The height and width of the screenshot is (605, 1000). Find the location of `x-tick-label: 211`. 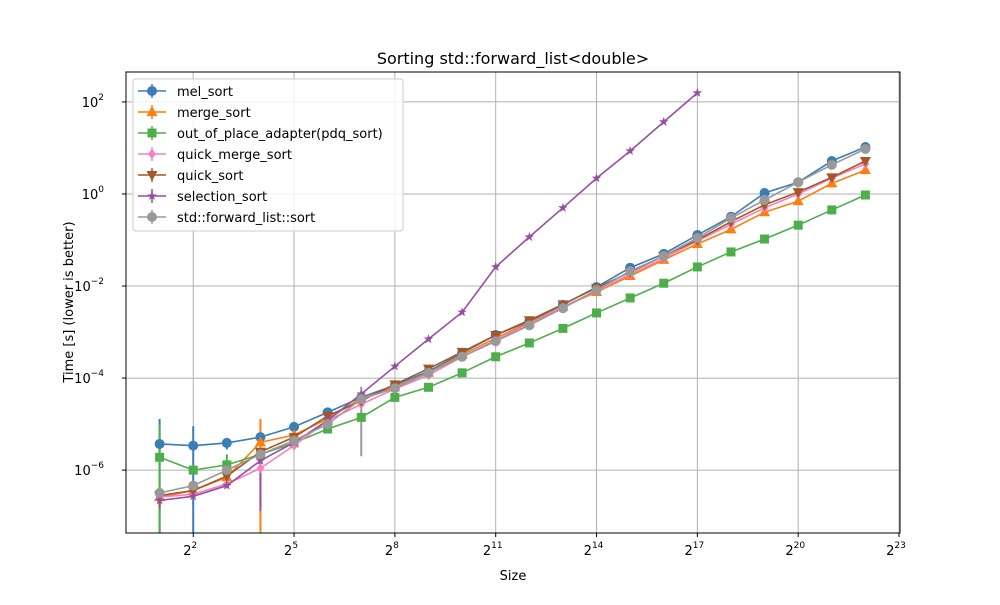

x-tick-label: 211 is located at coordinates (493, 550).